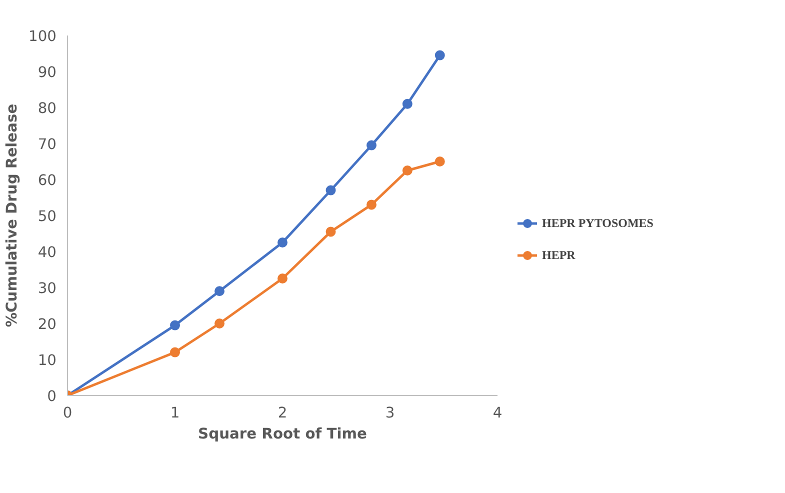 The image size is (785, 493). I want to click on x-tick-label: 2, so click(283, 413).